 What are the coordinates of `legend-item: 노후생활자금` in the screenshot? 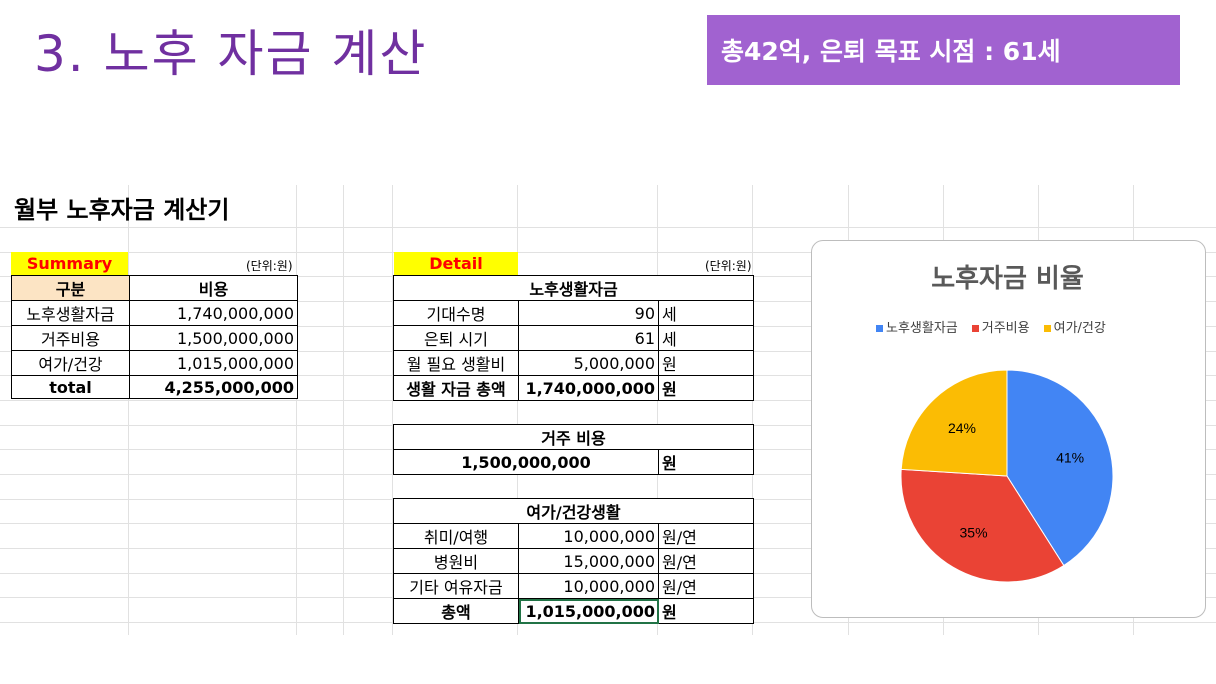 It's located at (917, 326).